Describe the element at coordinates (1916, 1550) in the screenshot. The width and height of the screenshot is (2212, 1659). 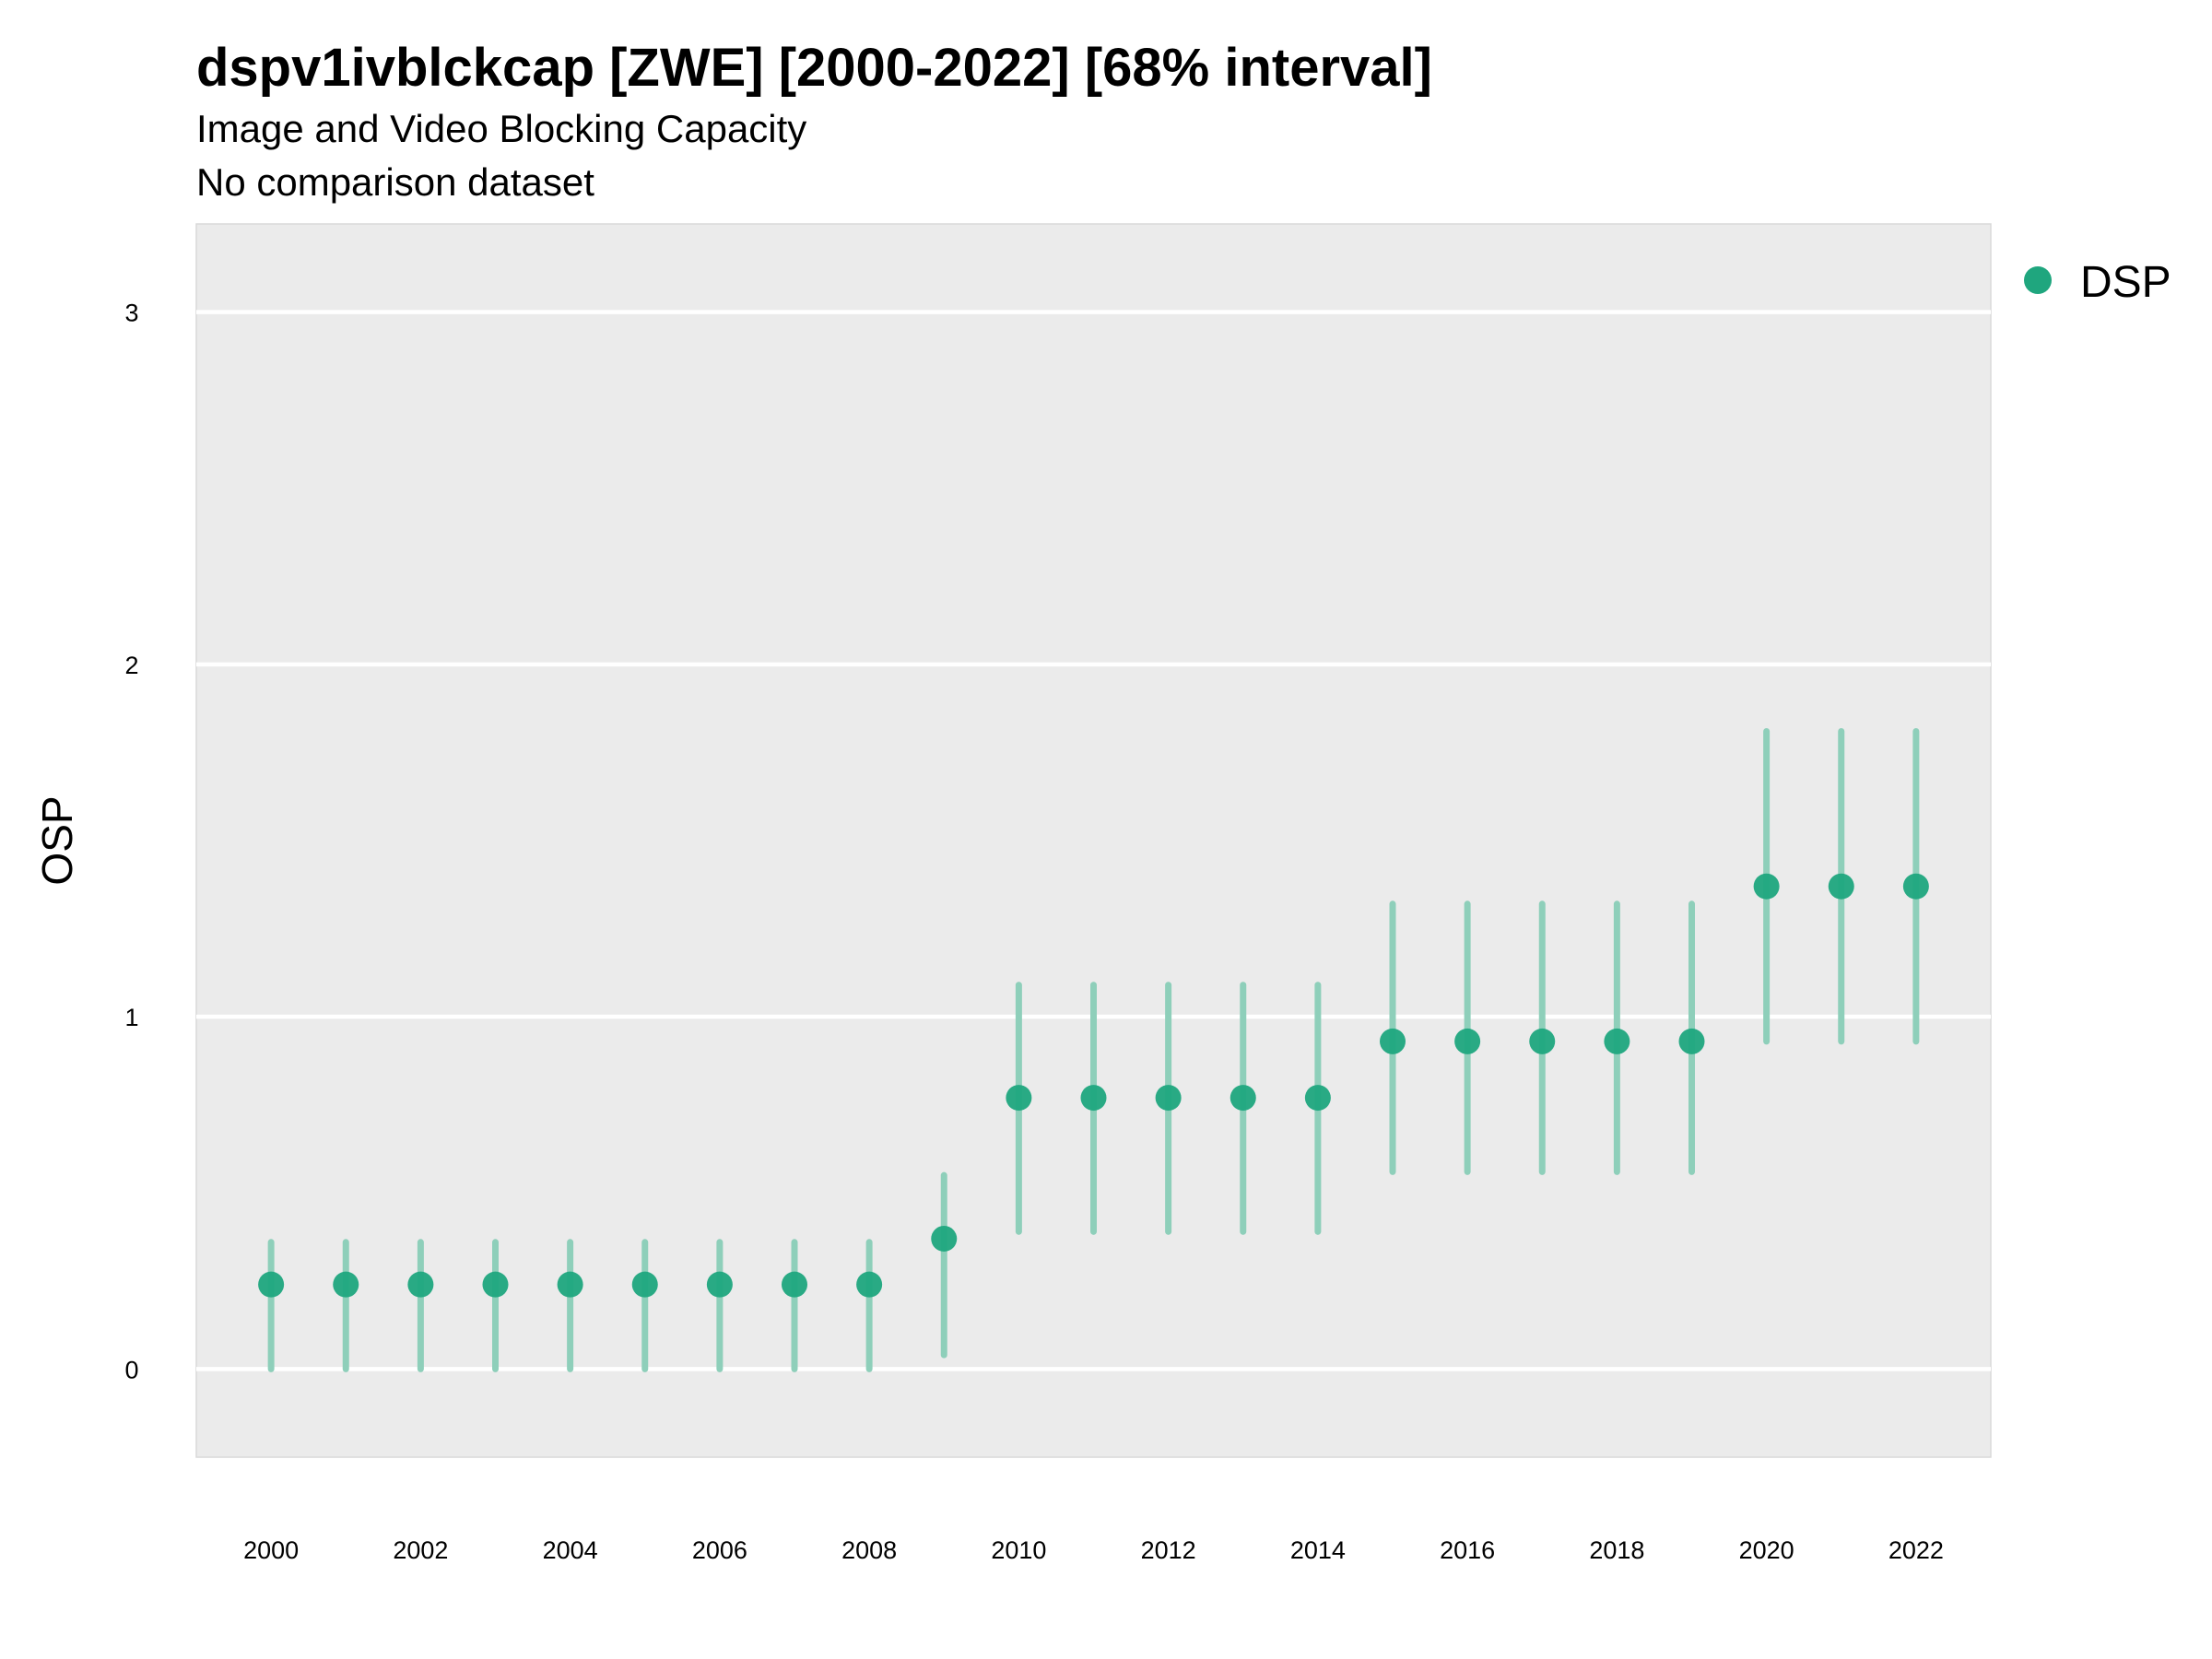
I see `x-tick-label-2022: 2022` at that location.